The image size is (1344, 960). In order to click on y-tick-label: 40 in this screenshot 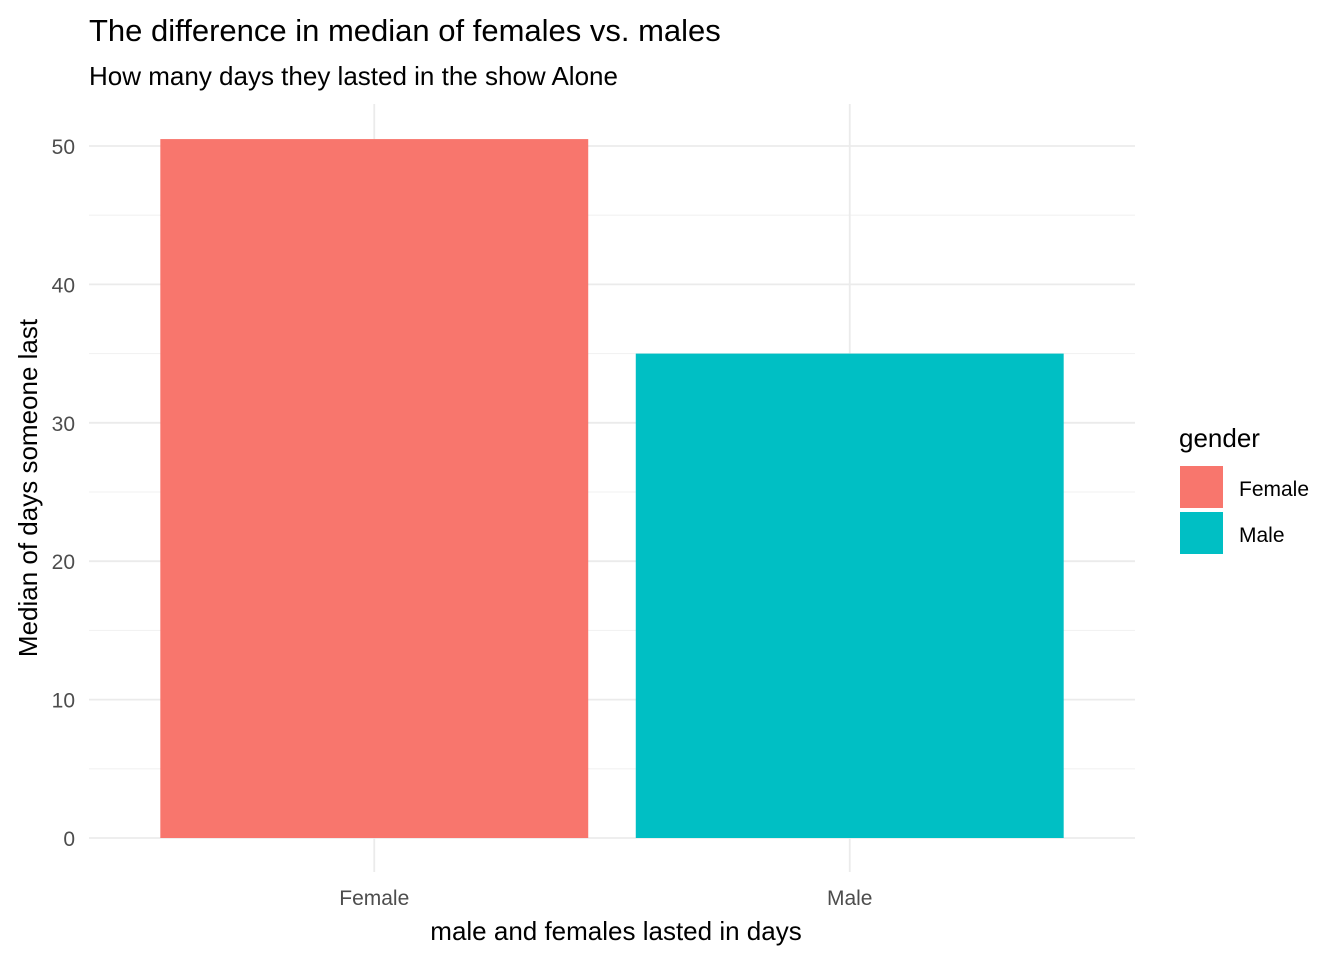, I will do `click(63, 285)`.